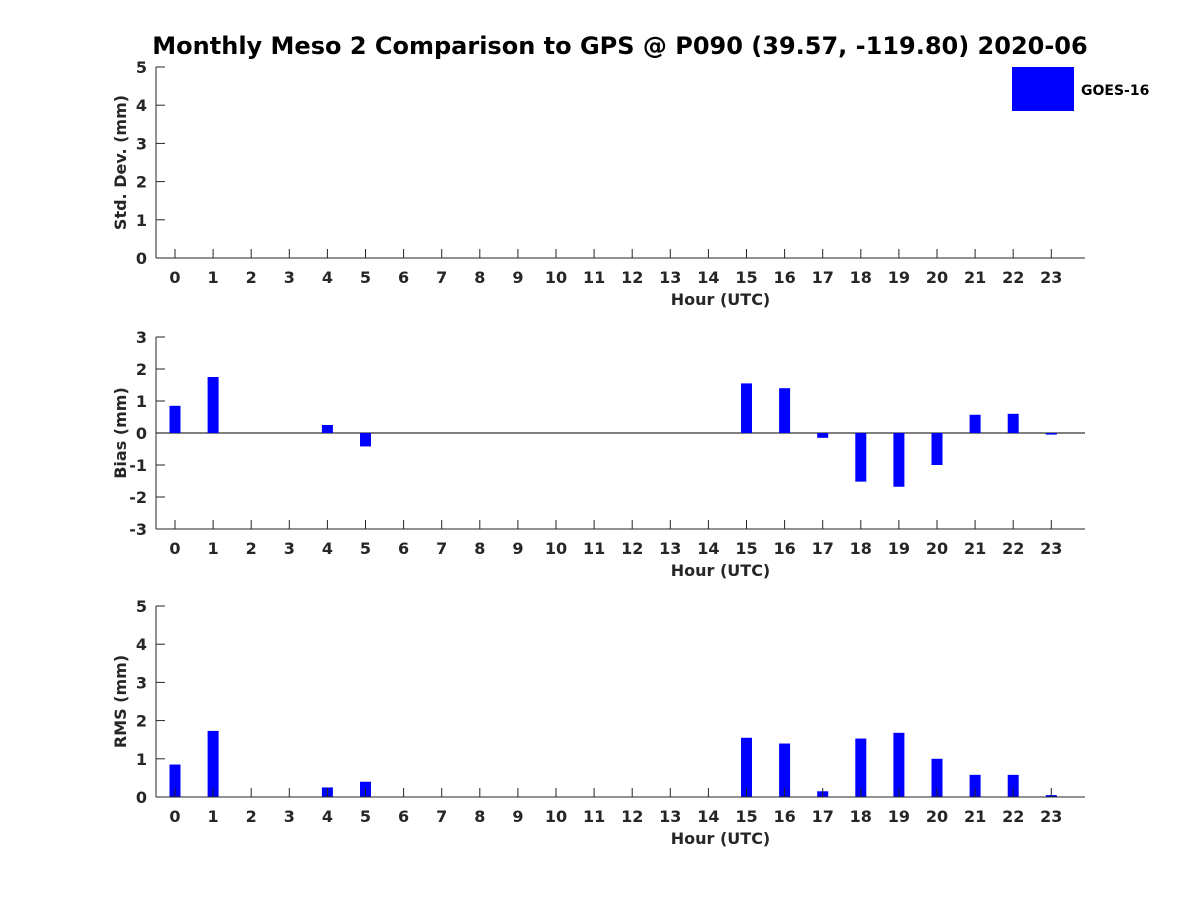 This screenshot has width=1200, height=900. Describe the element at coordinates (1080, 89) in the screenshot. I see `legend: GOES-16` at that location.